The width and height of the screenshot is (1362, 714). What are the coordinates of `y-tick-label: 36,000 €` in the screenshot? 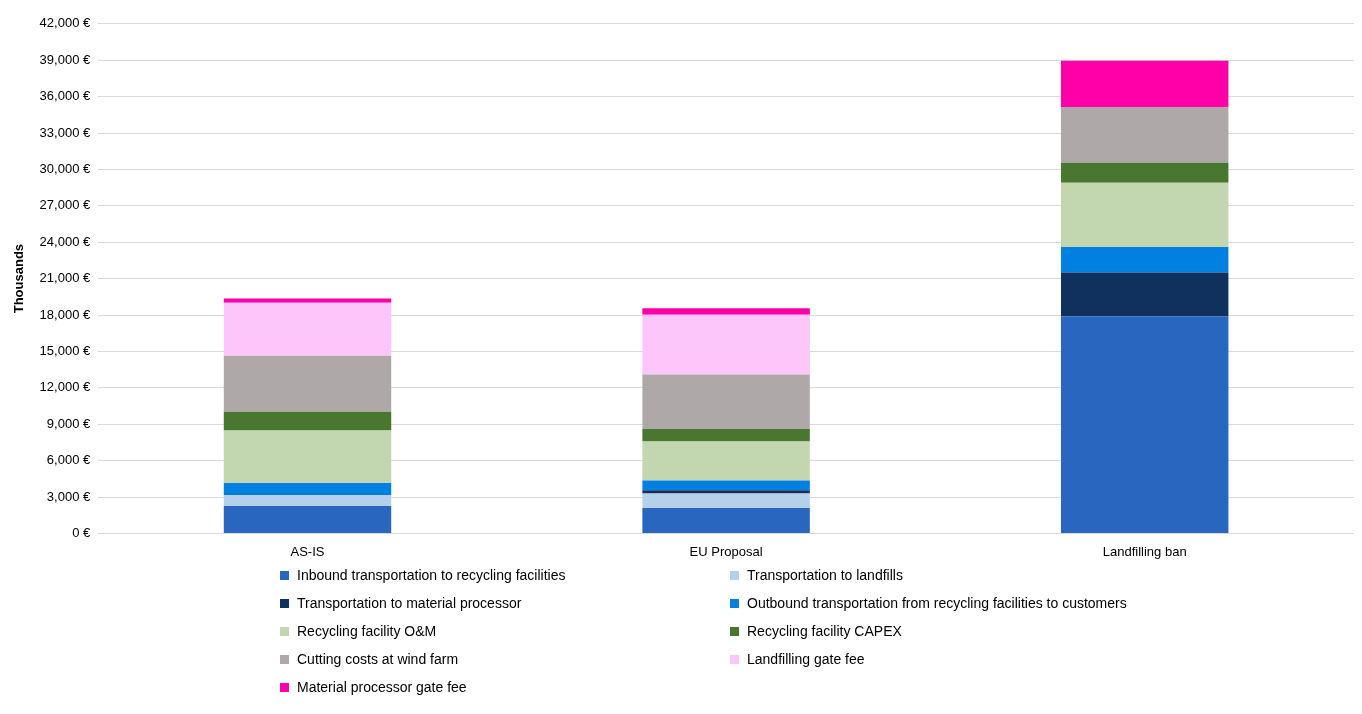 It's located at (65, 96).